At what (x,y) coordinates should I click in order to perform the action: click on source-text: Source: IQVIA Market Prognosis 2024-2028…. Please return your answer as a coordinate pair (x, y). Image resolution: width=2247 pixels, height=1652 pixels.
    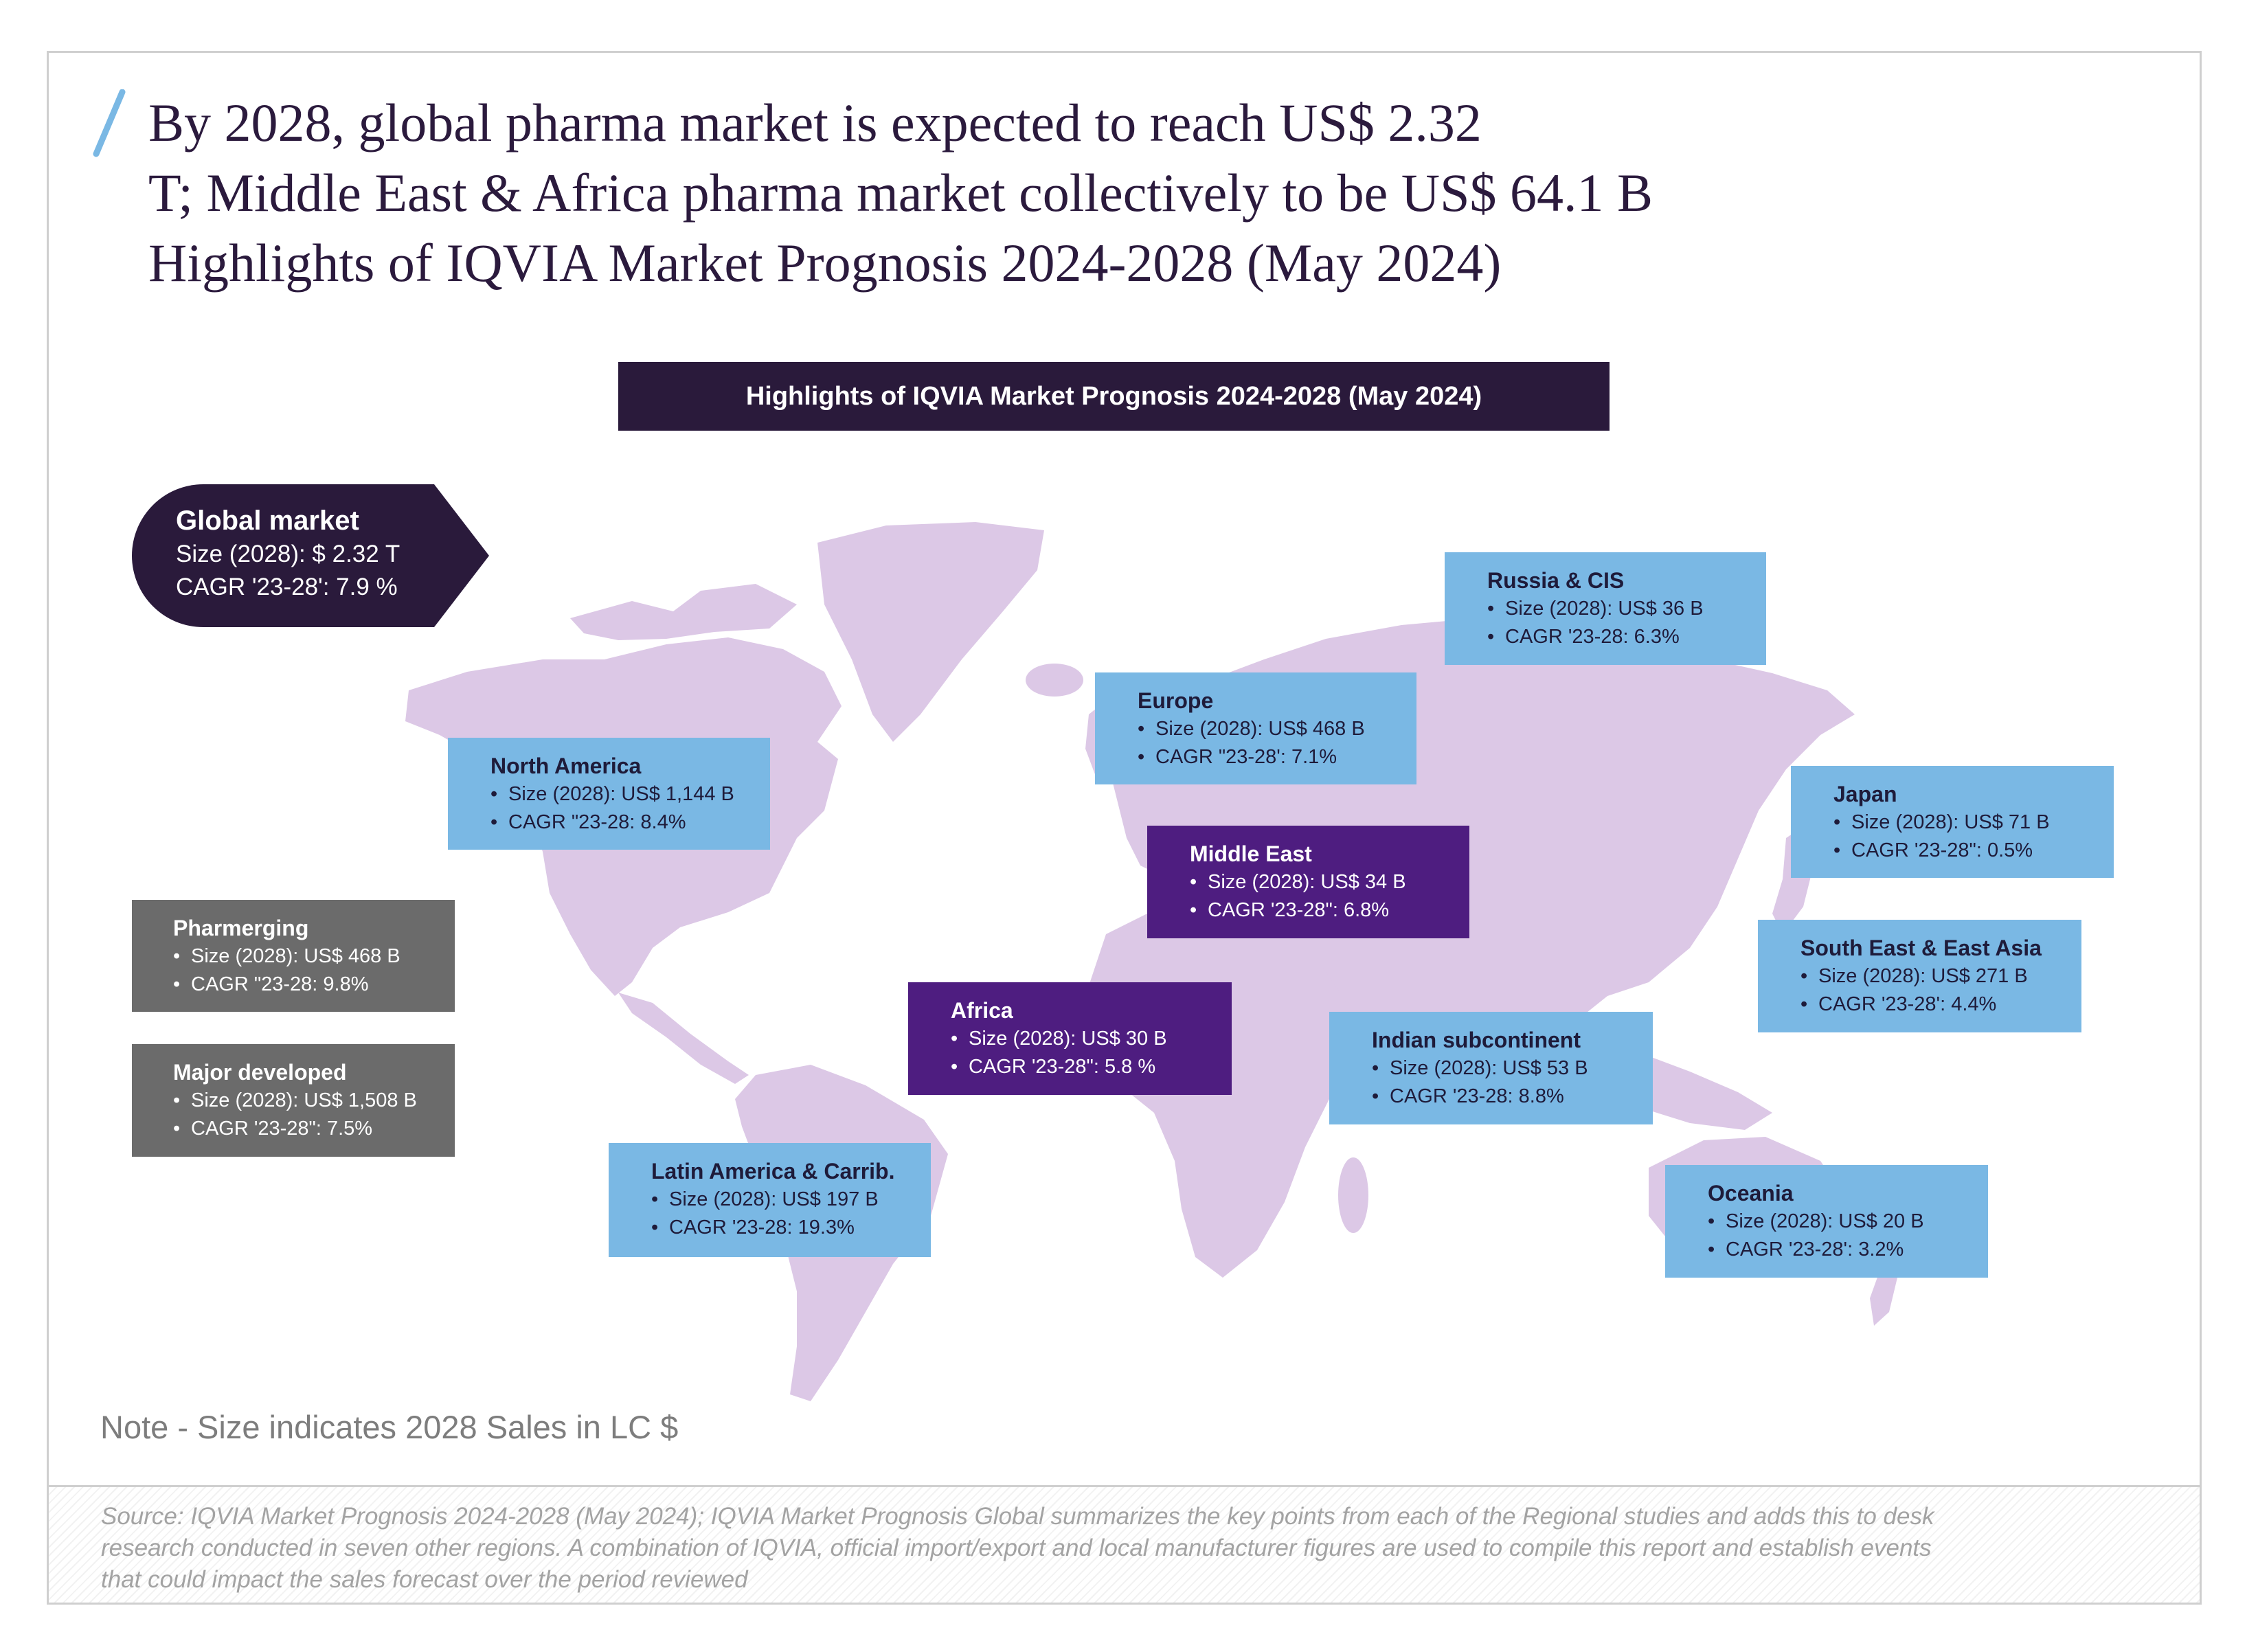
    Looking at the image, I should click on (1017, 1548).